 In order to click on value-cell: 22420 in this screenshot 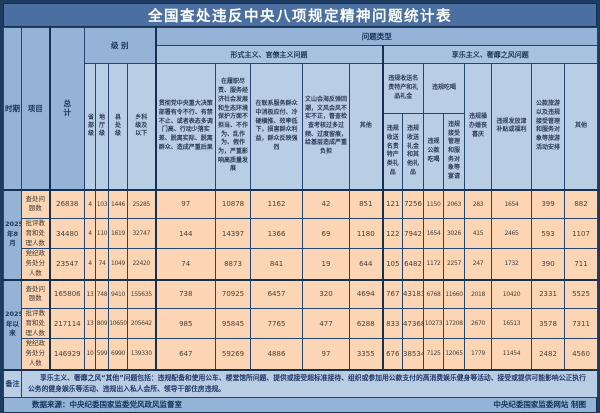, I will do `click(141, 264)`.